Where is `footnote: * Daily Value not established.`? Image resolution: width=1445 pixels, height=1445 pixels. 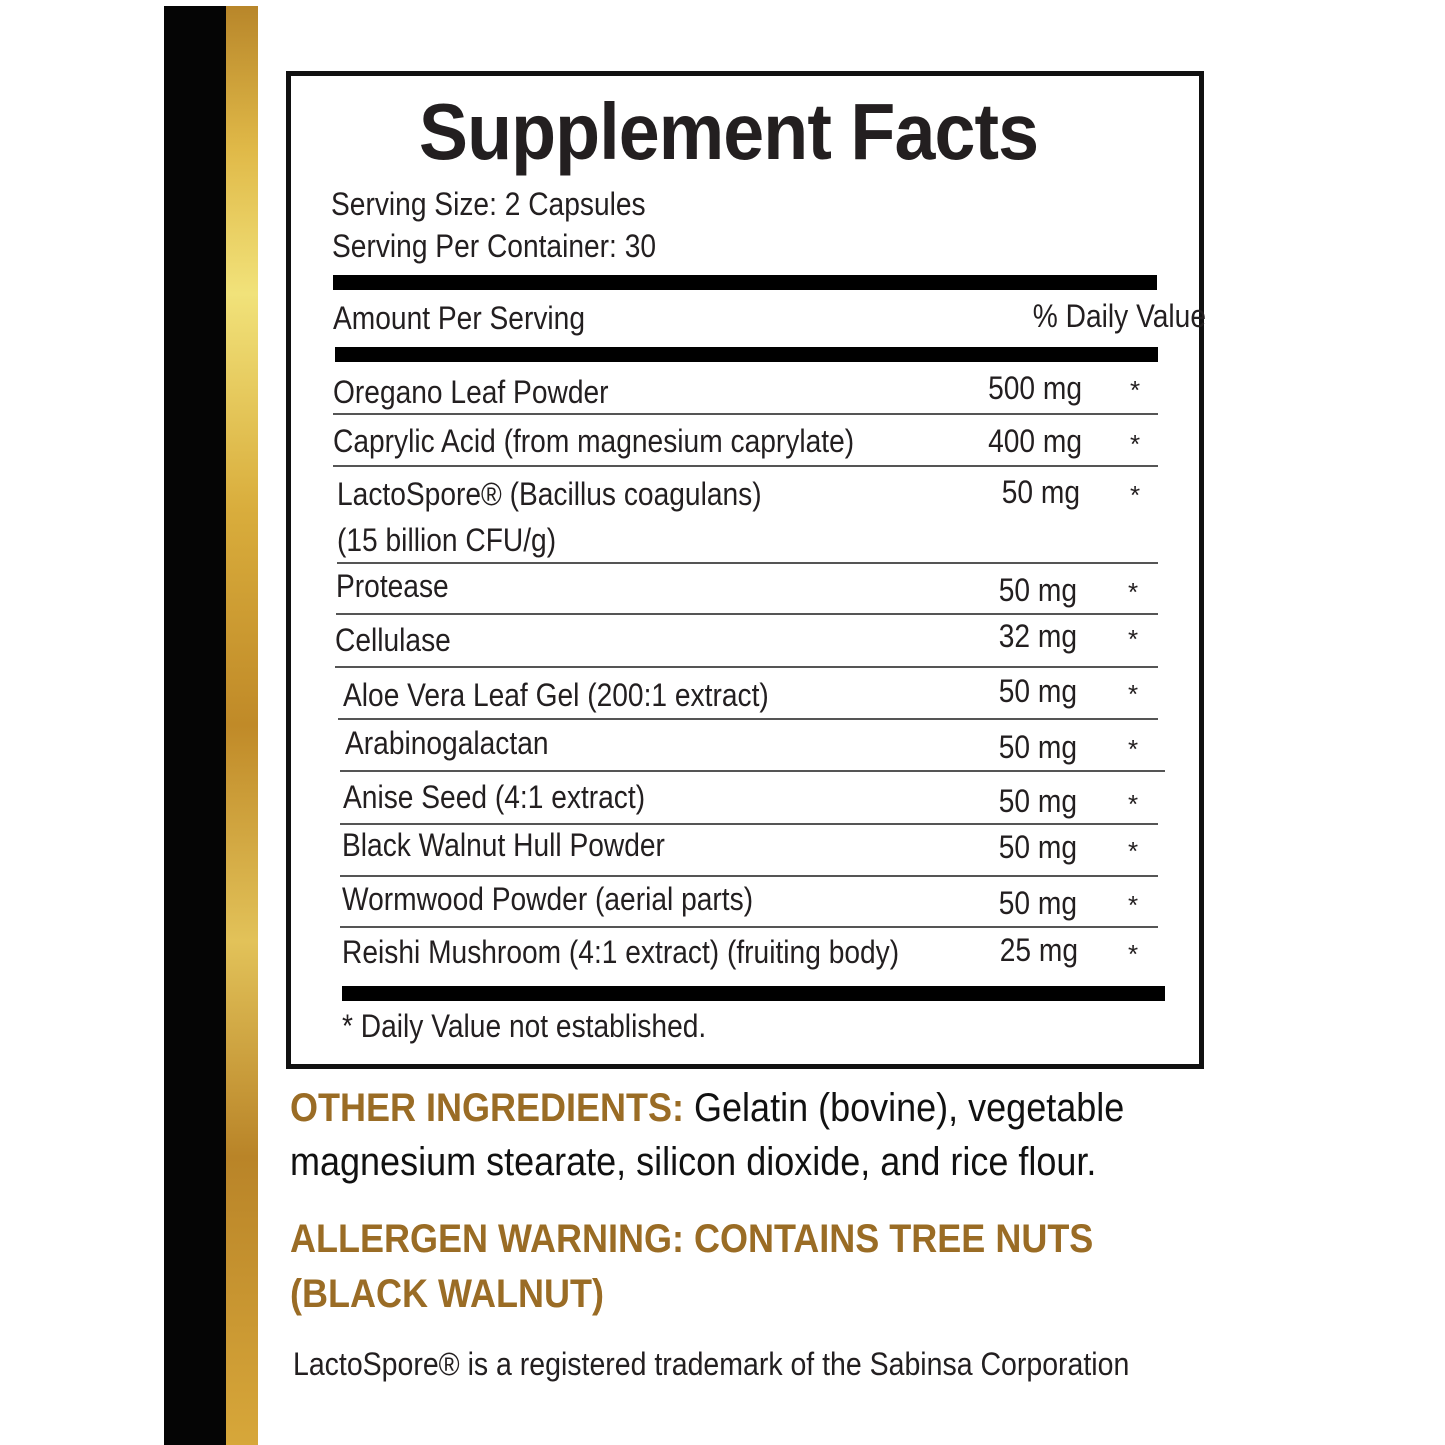 footnote: * Daily Value not established. is located at coordinates (524, 1026).